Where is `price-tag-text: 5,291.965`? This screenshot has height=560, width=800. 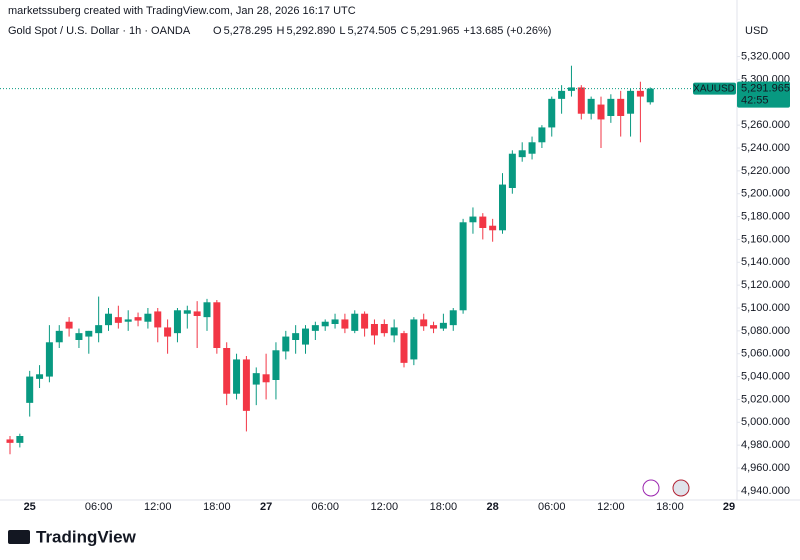 price-tag-text: 5,291.965 is located at coordinates (765, 89).